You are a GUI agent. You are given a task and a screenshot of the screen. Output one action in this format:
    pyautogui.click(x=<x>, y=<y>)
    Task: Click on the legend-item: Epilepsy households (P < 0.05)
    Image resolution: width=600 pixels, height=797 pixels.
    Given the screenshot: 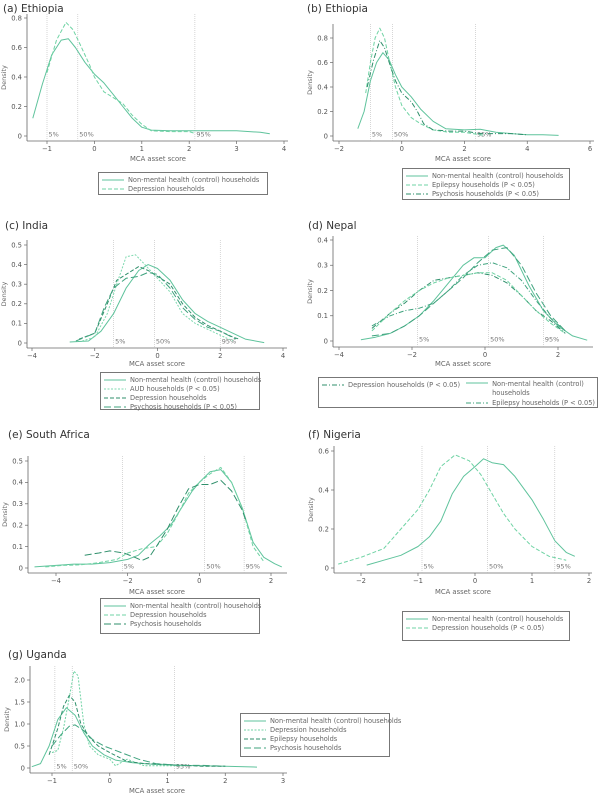 What is the action you would take?
    pyautogui.click(x=530, y=402)
    